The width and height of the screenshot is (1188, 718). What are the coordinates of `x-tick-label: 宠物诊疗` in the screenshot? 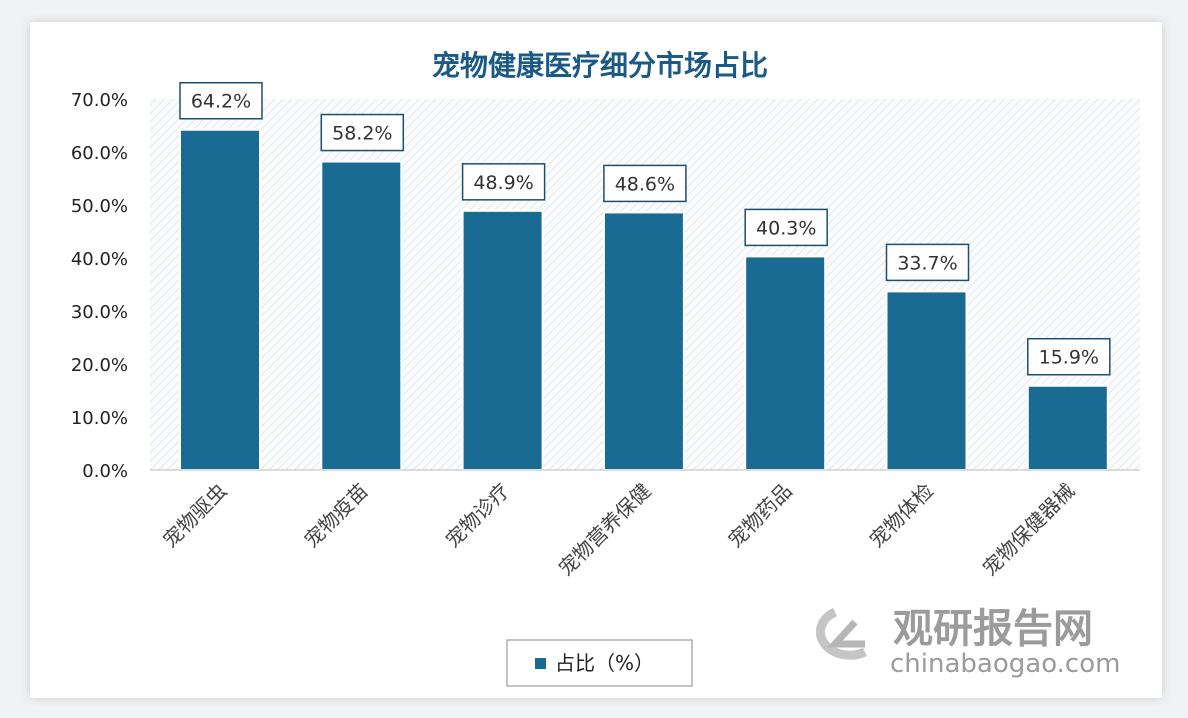 It's located at (478, 516).